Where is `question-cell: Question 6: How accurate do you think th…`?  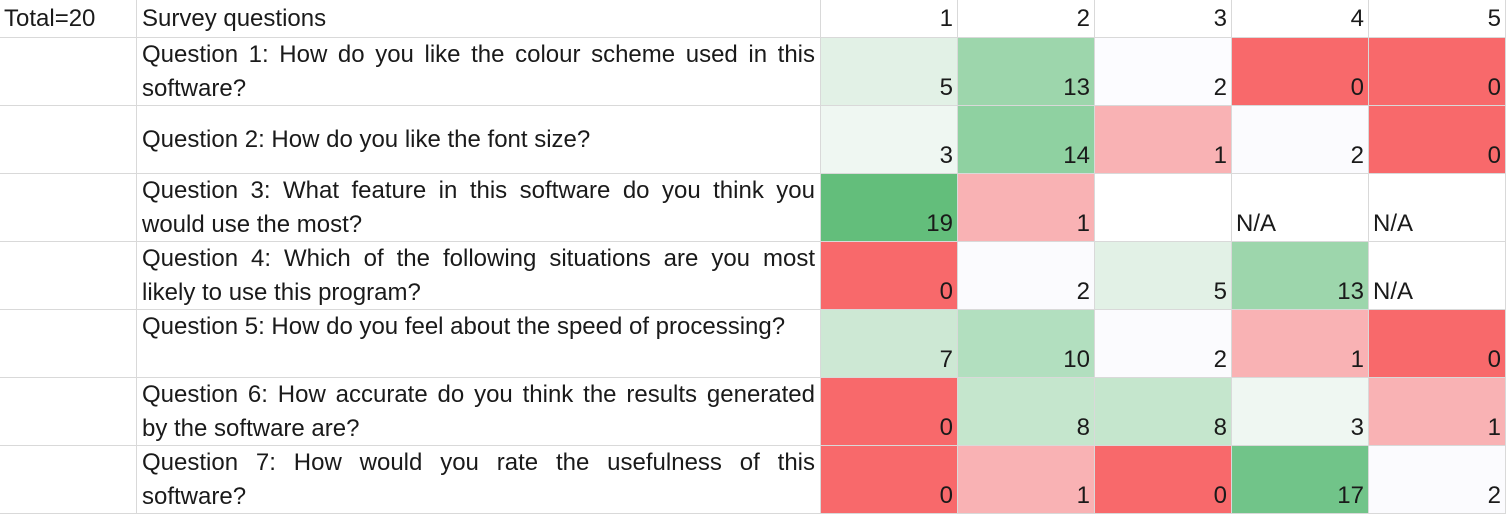
question-cell: Question 6: How accurate do you think th… is located at coordinates (479, 412).